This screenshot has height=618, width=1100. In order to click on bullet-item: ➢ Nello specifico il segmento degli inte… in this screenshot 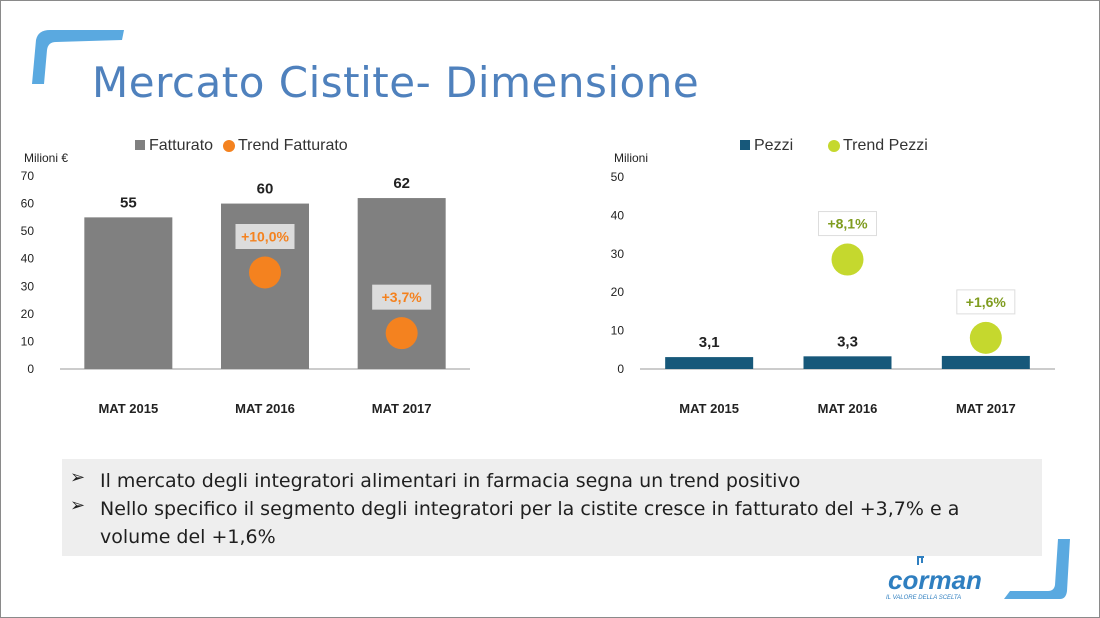, I will do `click(545, 523)`.